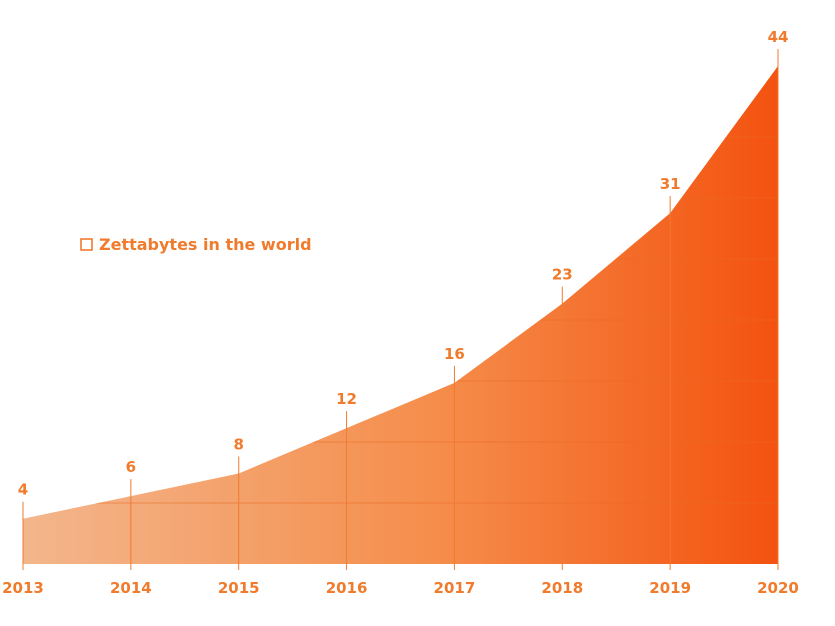  Describe the element at coordinates (562, 588) in the screenshot. I see `x-tick-label: 2018` at that location.